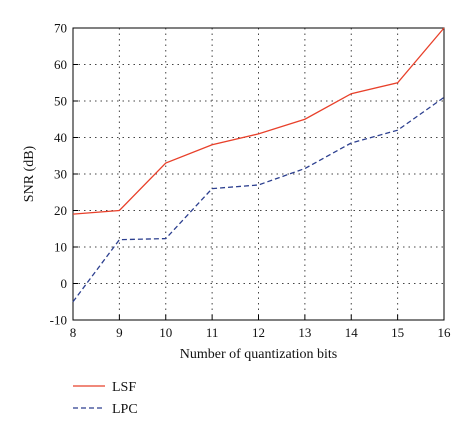 The height and width of the screenshot is (433, 474). What do you see at coordinates (445, 332) in the screenshot?
I see `x-tick-label: 16` at bounding box center [445, 332].